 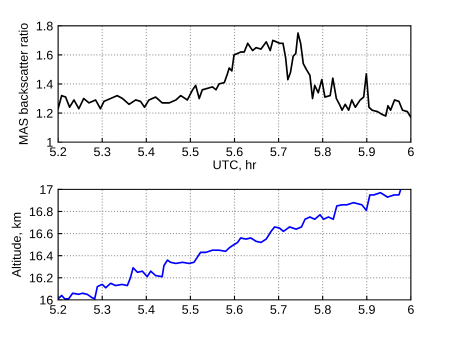 I want to click on y-tick-label: 16.2, so click(x=41, y=278).